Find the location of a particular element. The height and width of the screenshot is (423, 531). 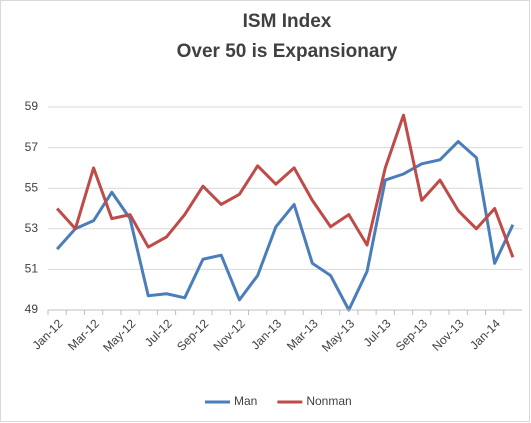

chart-subtitle: Over 50 is Expansionary is located at coordinates (287, 51).